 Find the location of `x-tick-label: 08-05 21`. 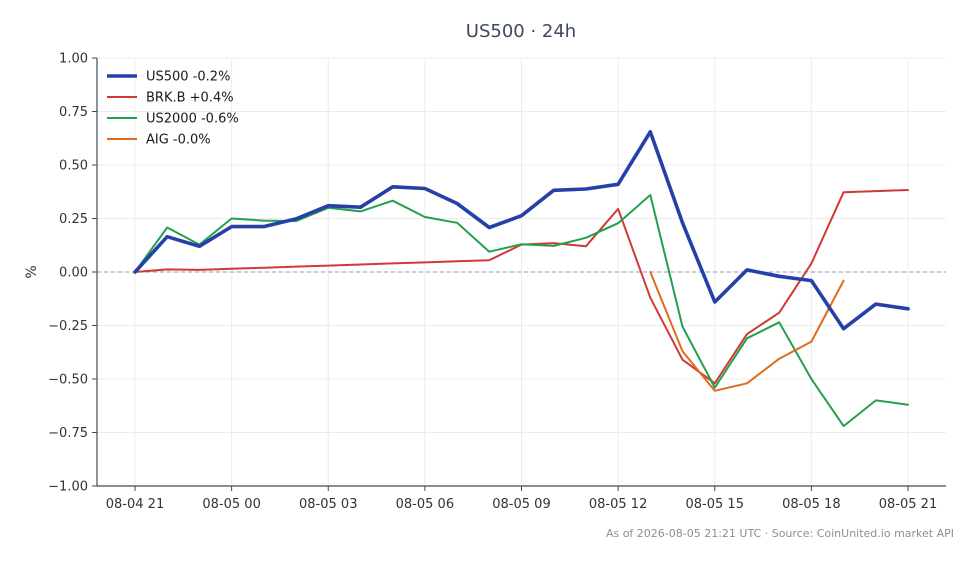

x-tick-label: 08-05 21 is located at coordinates (908, 504).